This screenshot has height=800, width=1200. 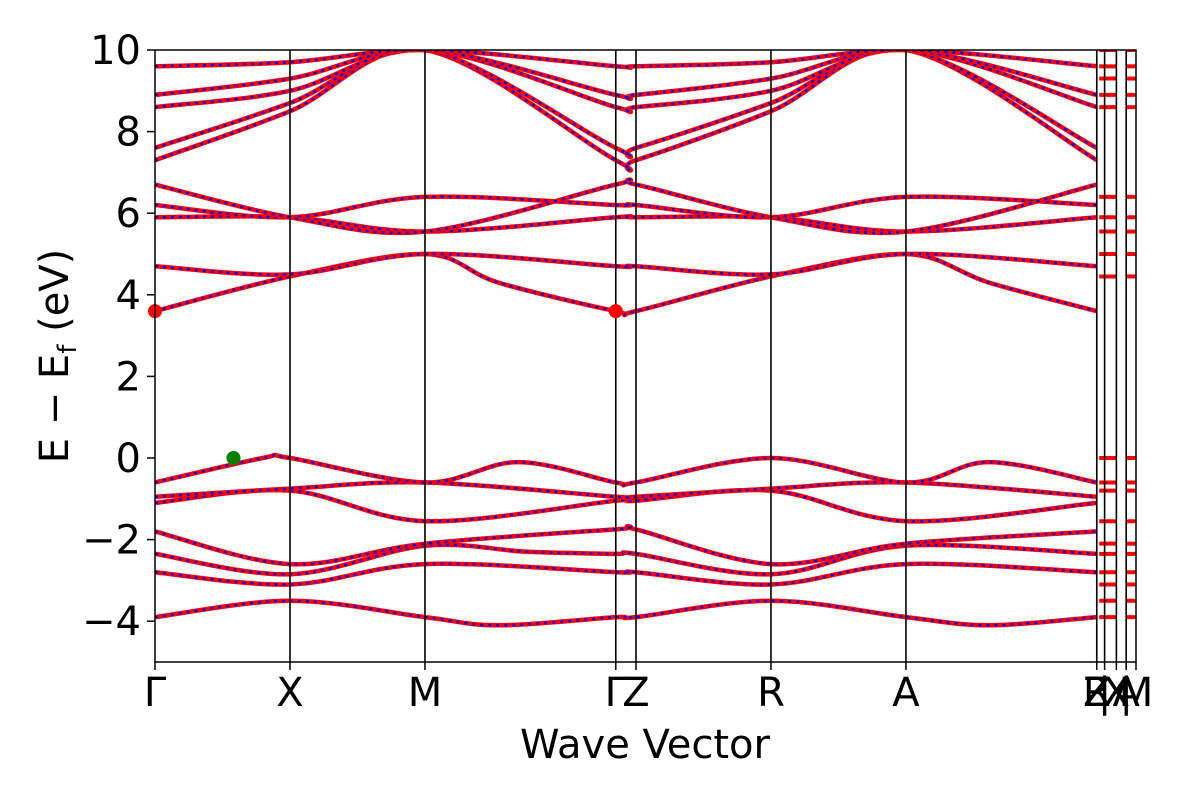 What do you see at coordinates (68, 349) in the screenshot?
I see `y-axis-title-subscript: f` at bounding box center [68, 349].